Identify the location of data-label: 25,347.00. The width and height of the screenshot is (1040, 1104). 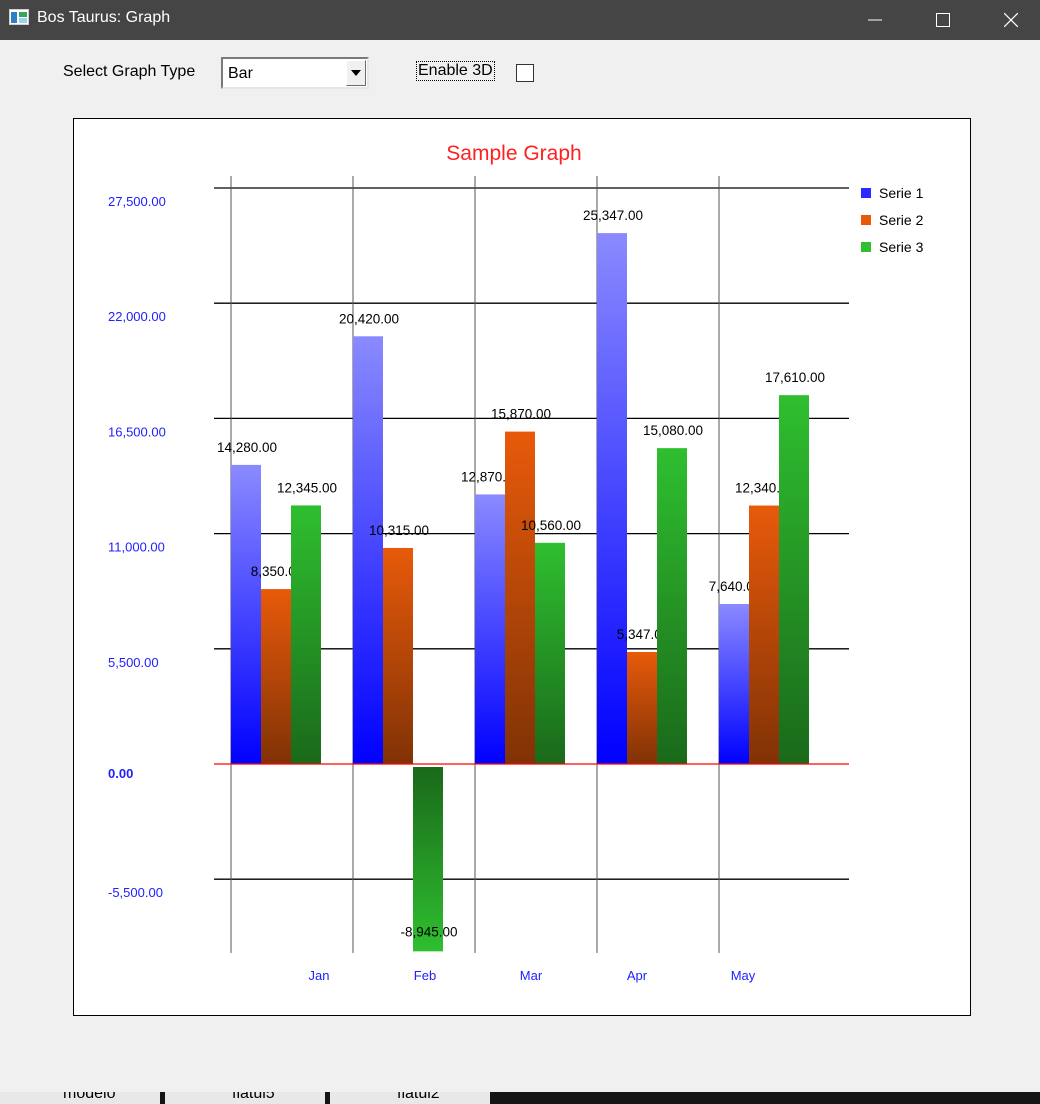
(613, 215).